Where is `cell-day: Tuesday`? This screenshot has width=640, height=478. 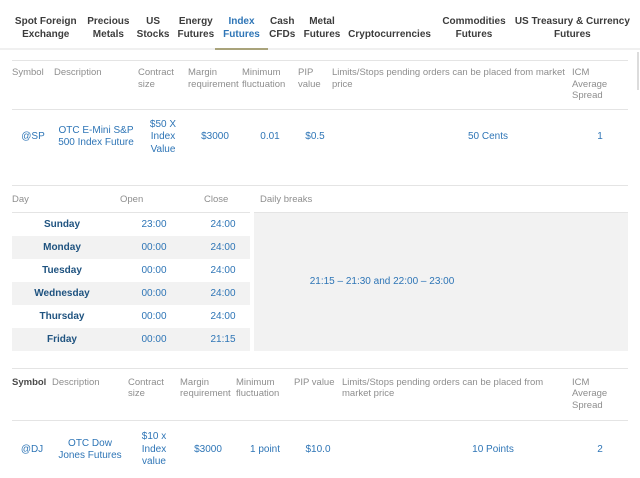
cell-day: Tuesday is located at coordinates (62, 270).